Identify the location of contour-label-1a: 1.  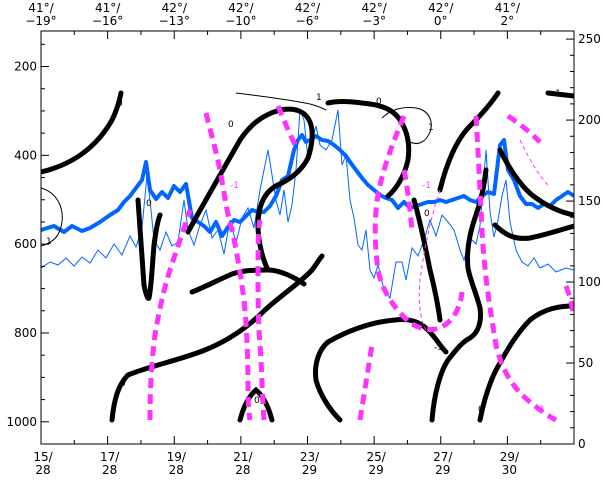
(319, 98).